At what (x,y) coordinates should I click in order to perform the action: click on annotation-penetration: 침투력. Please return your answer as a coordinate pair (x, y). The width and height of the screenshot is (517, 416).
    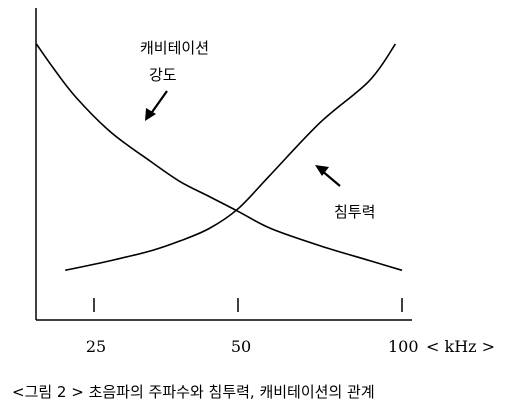
    Looking at the image, I should click on (354, 212).